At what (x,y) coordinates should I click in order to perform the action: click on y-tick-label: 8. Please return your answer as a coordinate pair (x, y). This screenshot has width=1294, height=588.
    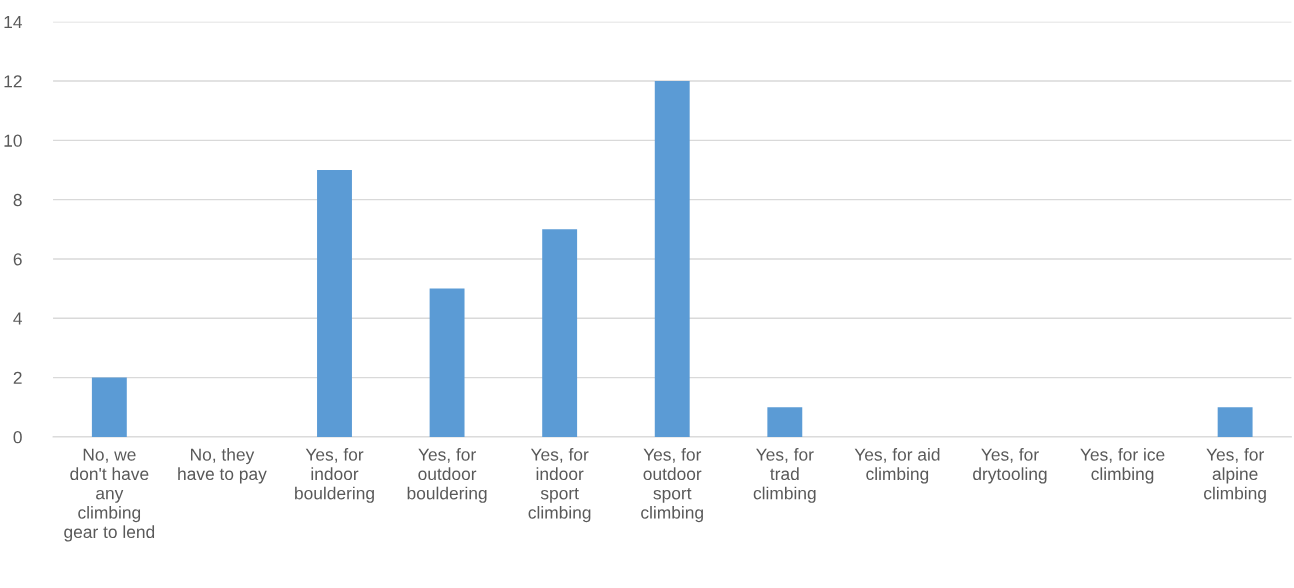
    Looking at the image, I should click on (17, 200).